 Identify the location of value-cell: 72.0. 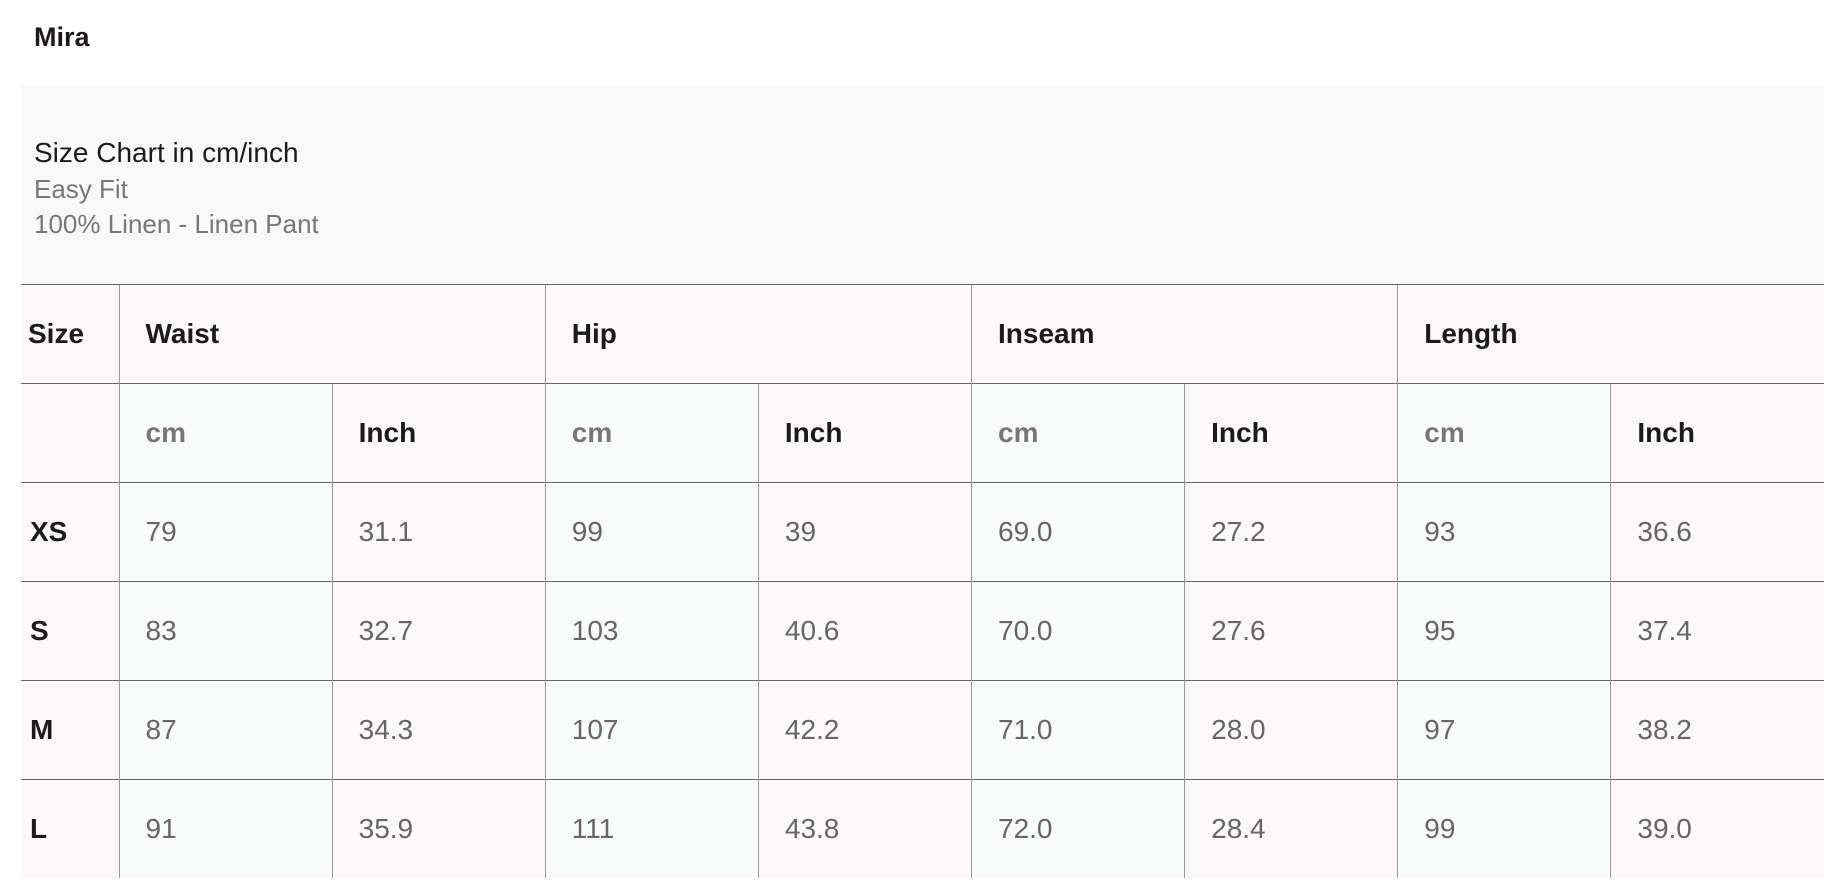
(1077, 828).